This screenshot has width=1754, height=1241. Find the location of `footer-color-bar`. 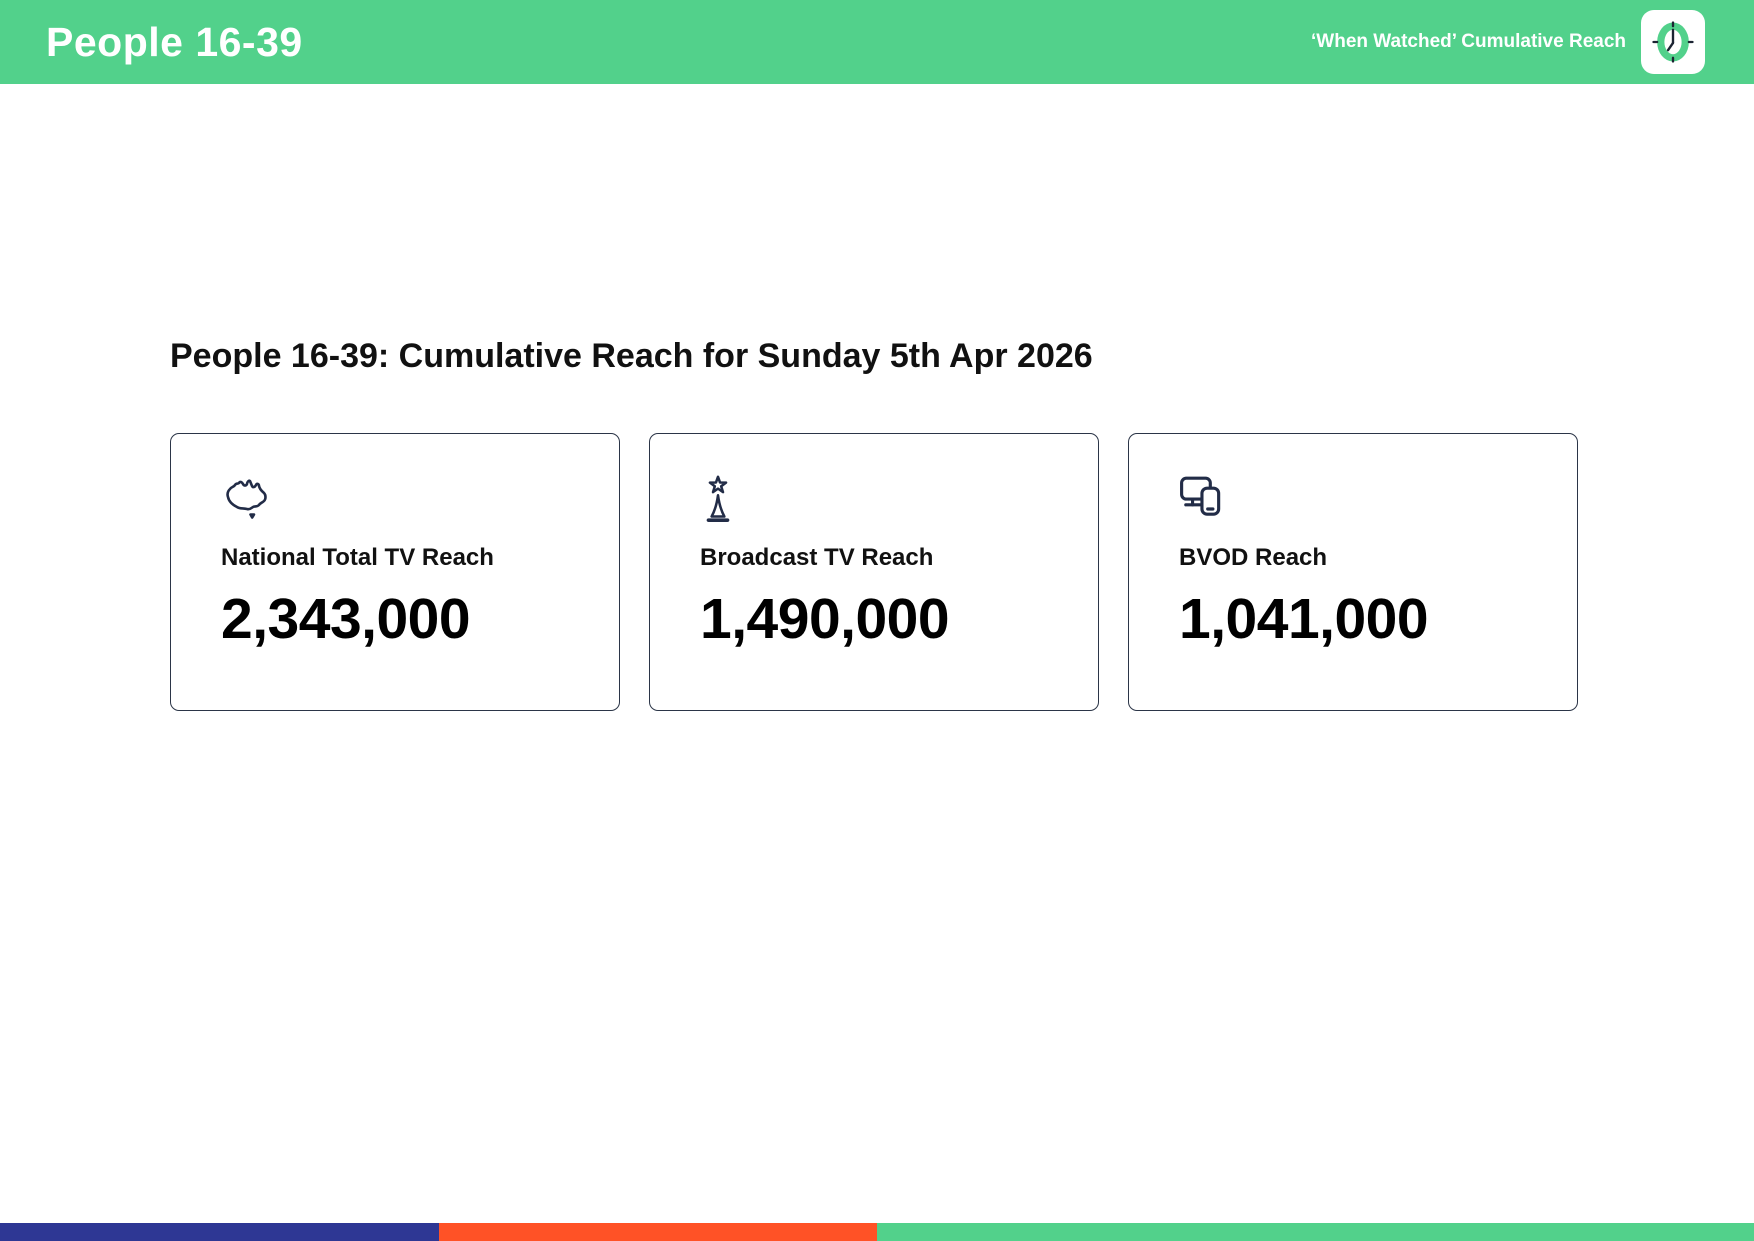

footer-color-bar is located at coordinates (877, 1232).